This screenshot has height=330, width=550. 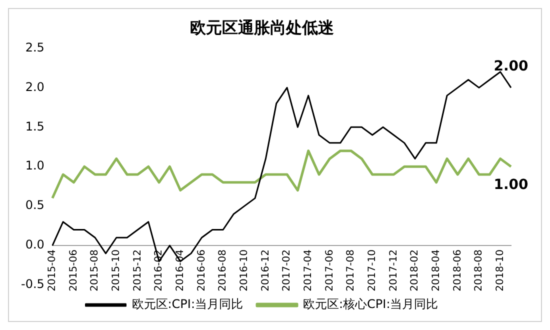 What do you see at coordinates (511, 66) in the screenshot?
I see `data-label: 2.00` at bounding box center [511, 66].